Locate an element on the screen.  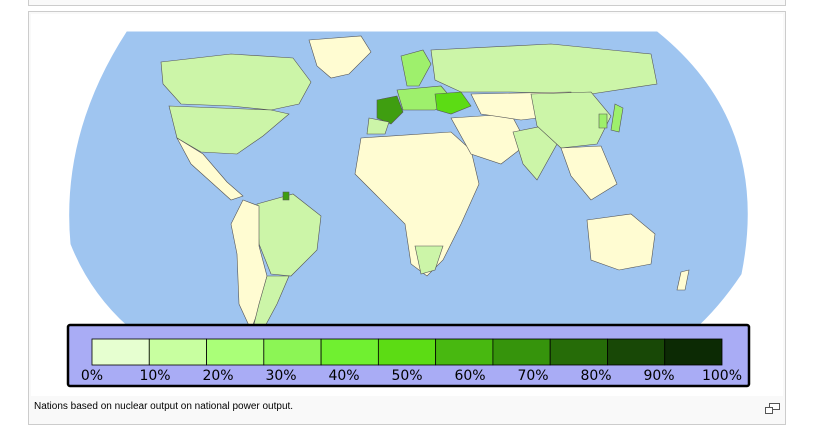
legend-tick-label: 100% is located at coordinates (722, 376).